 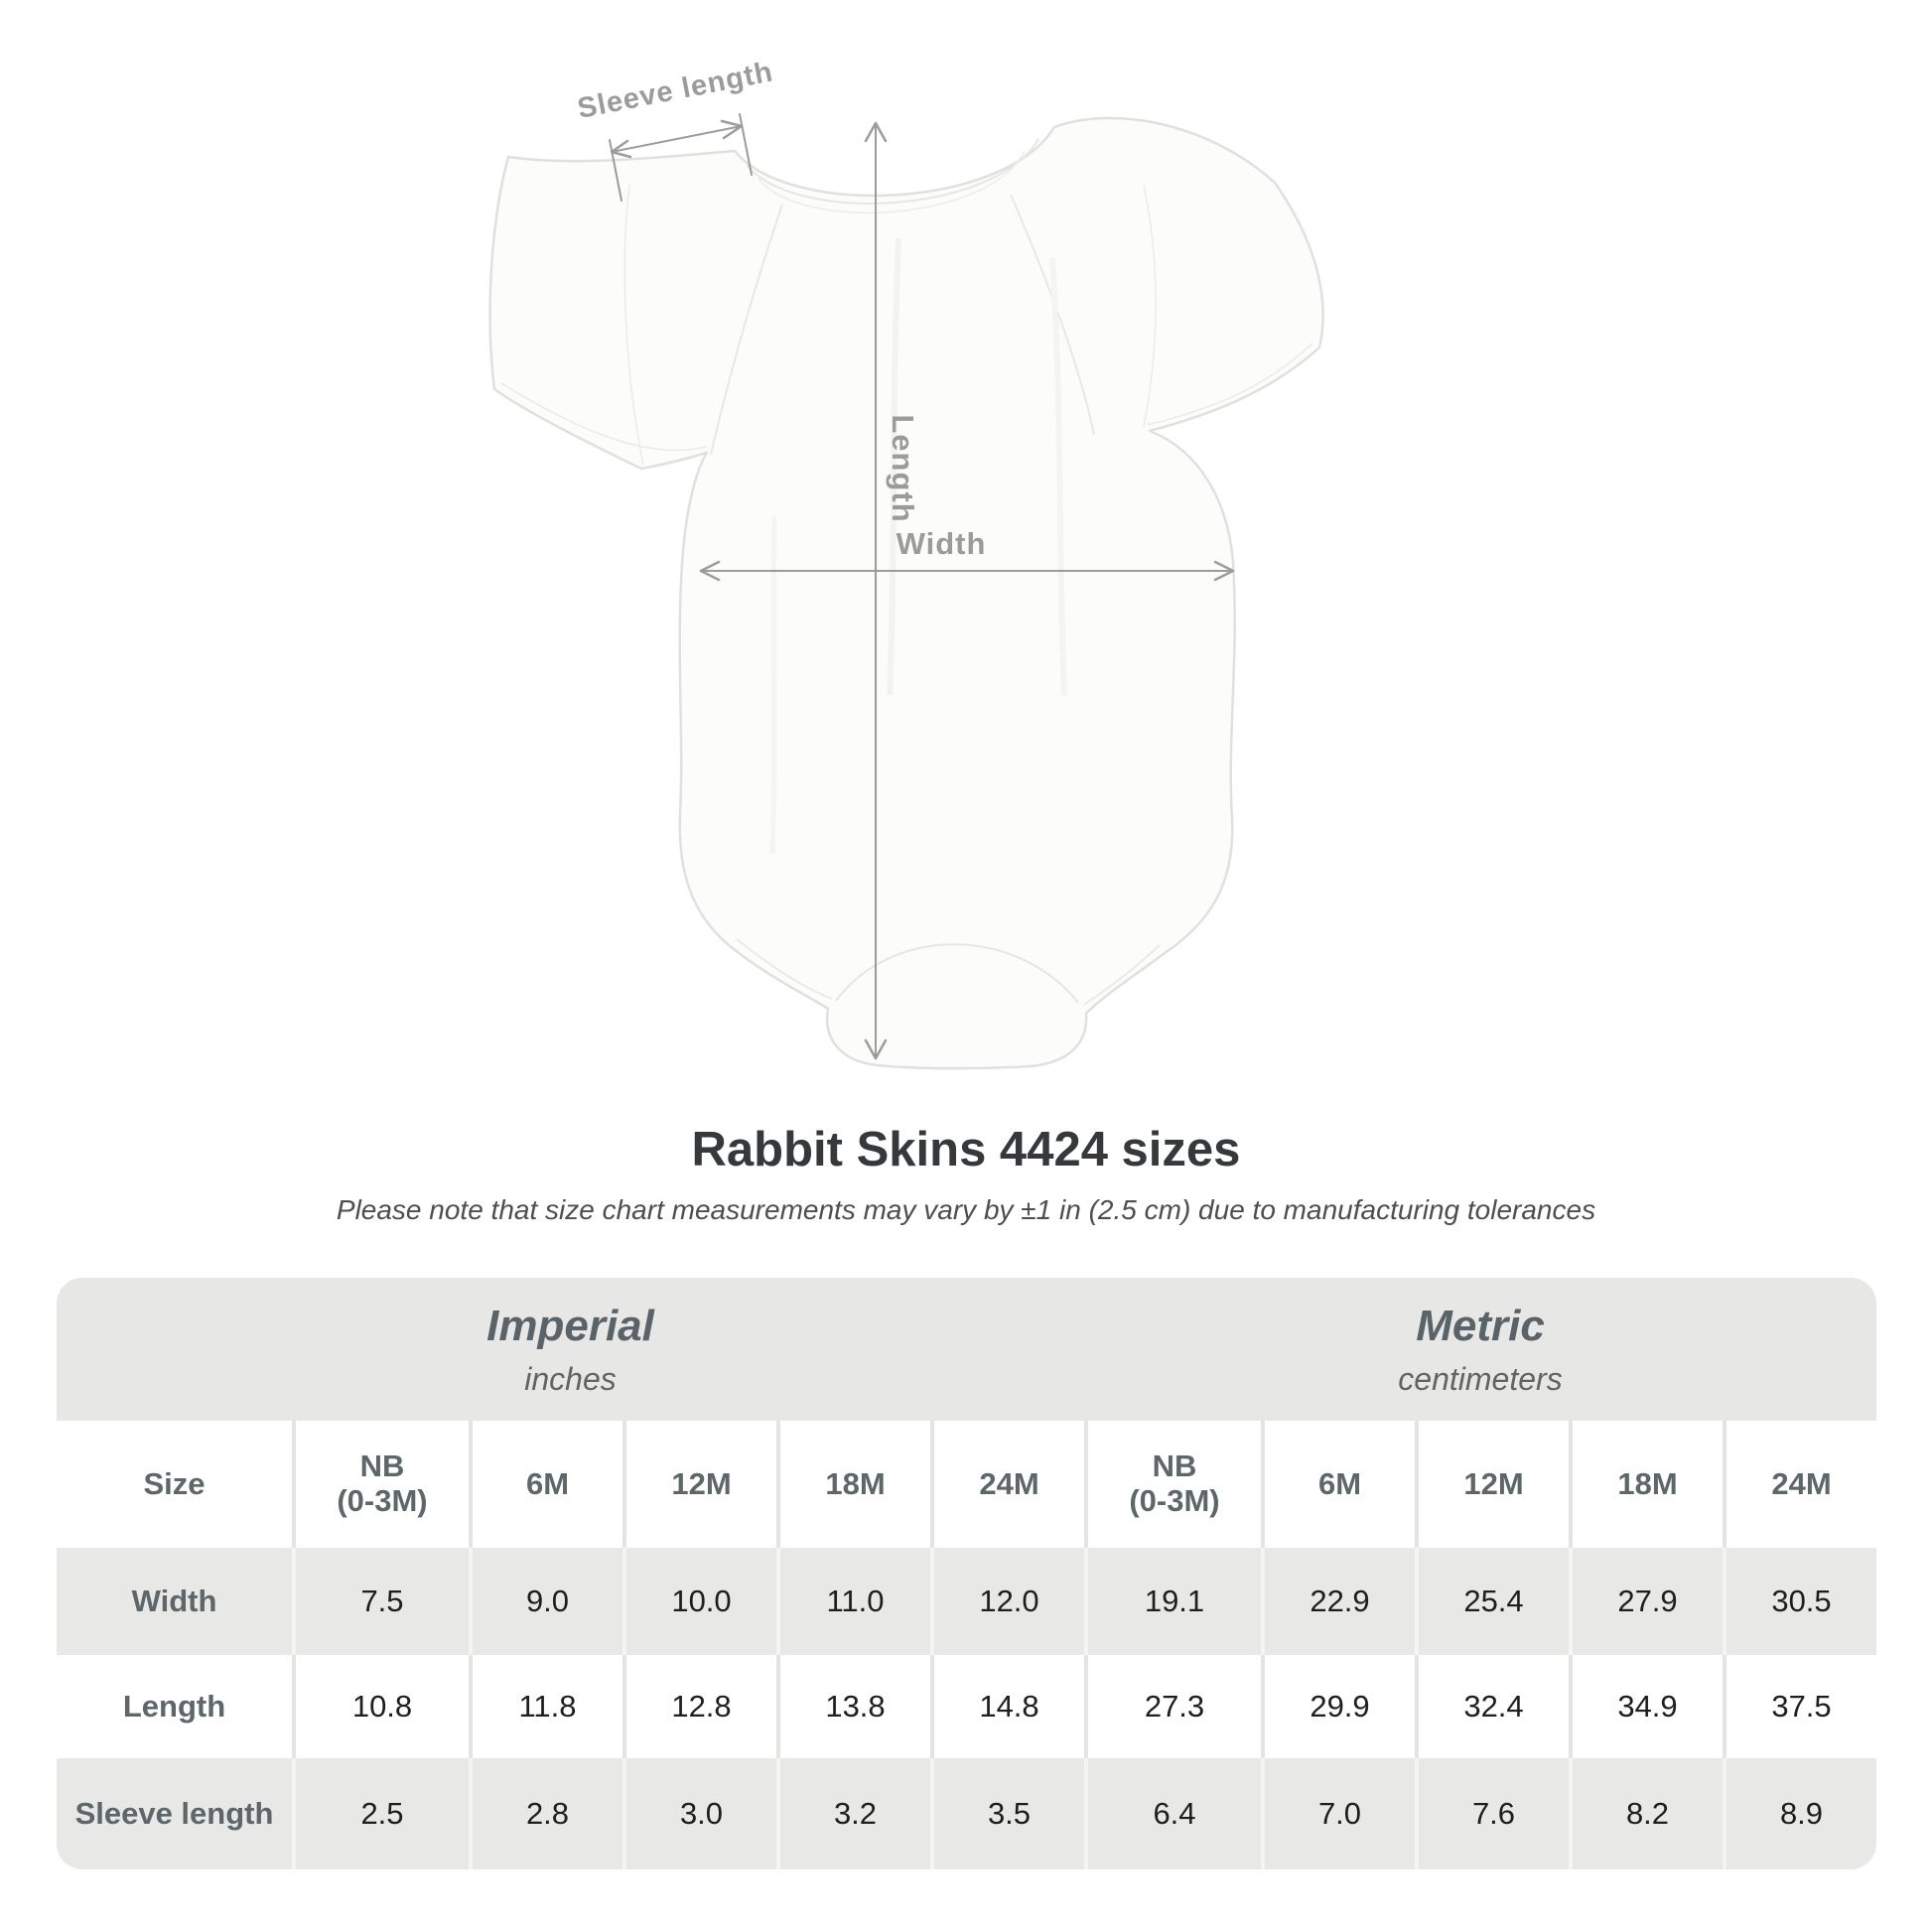 What do you see at coordinates (853, 1814) in the screenshot?
I see `imperial-value-cell: 3.2` at bounding box center [853, 1814].